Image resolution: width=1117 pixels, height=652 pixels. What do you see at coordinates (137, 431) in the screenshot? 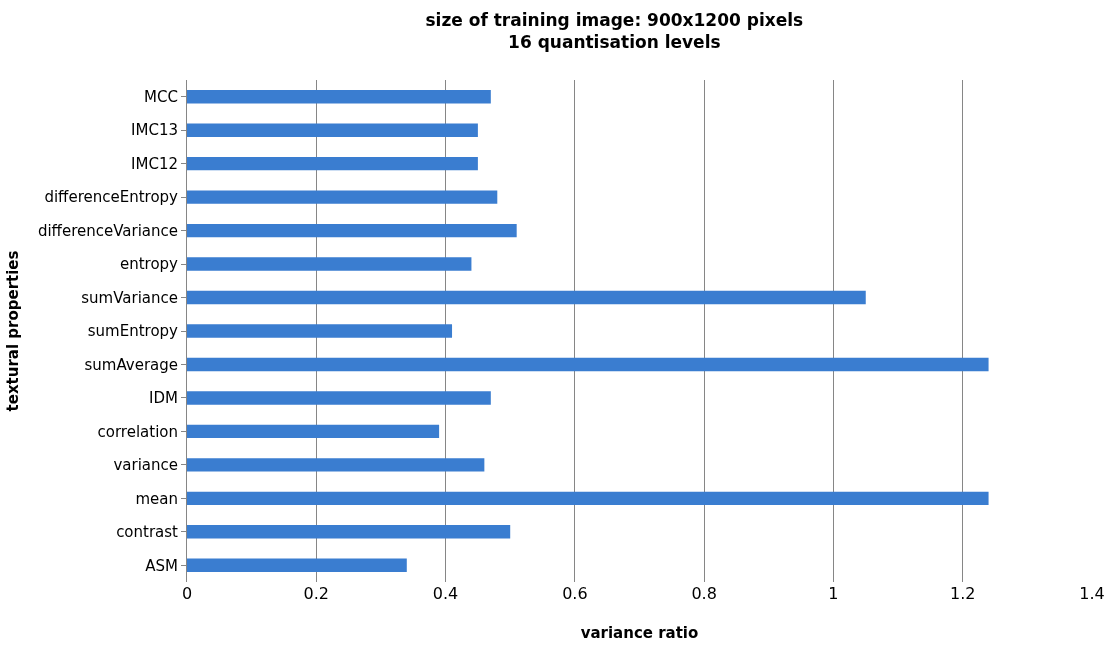
I see `y-tick-label: correlation` at bounding box center [137, 431].